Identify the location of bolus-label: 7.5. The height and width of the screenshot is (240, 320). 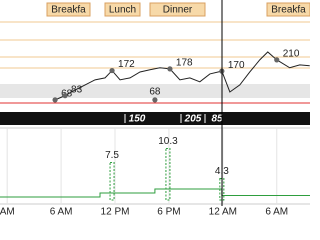
(112, 155).